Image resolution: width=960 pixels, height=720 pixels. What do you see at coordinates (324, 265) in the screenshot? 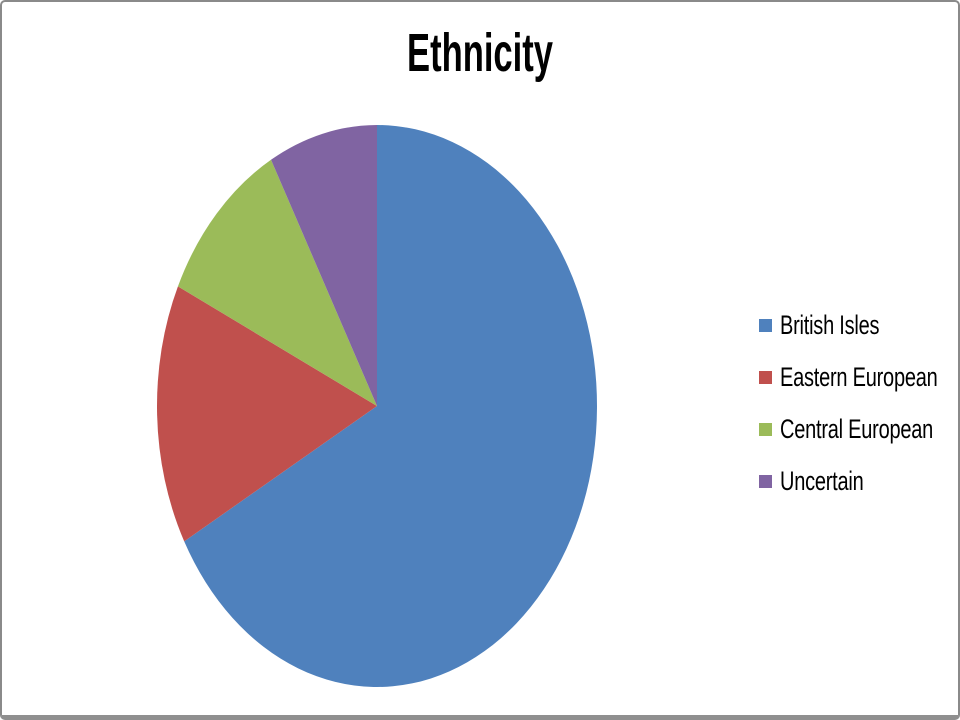
I see `pie-slice-uncertain` at bounding box center [324, 265].